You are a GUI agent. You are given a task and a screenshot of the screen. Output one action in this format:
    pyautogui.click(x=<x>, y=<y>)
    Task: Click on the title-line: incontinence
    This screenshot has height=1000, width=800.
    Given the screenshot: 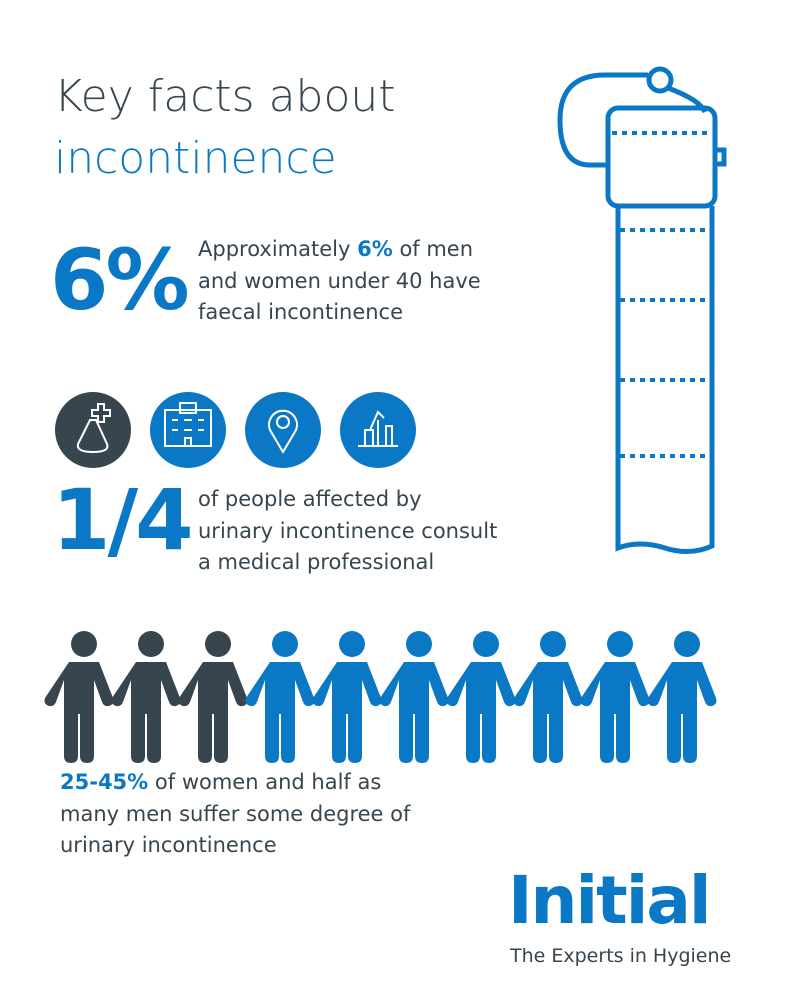 What is the action you would take?
    pyautogui.click(x=195, y=158)
    